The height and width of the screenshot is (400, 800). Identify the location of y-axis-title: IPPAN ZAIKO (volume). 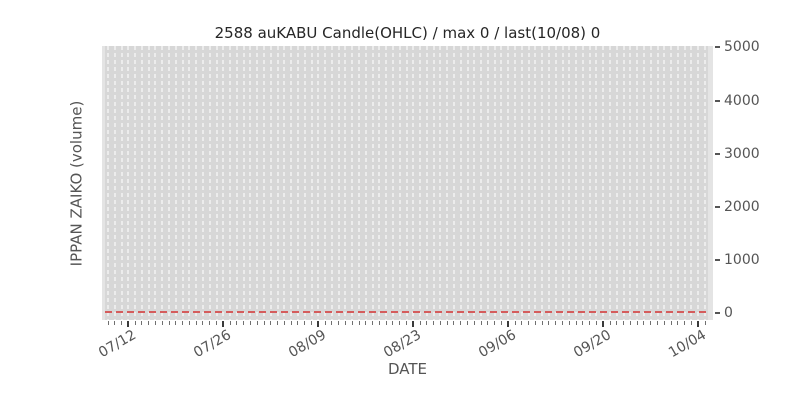
(76, 183).